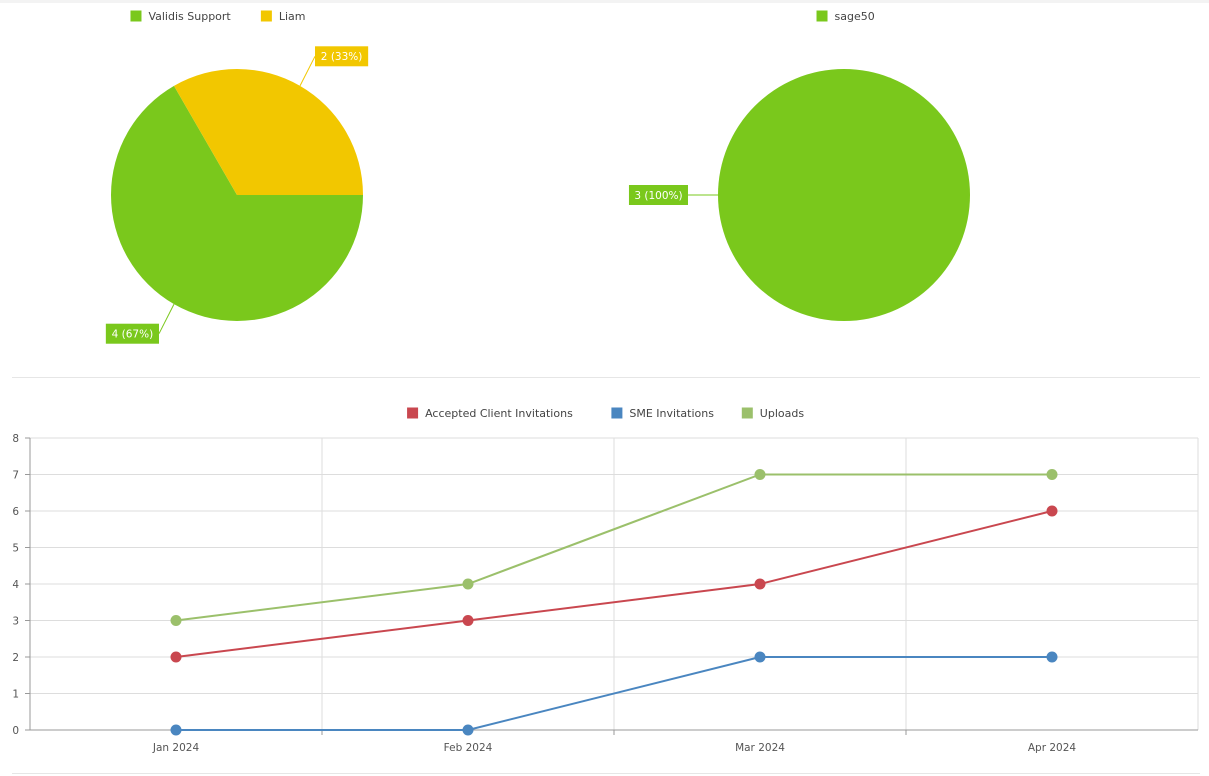  I want to click on pie-data-label: 3 (100%), so click(658, 195).